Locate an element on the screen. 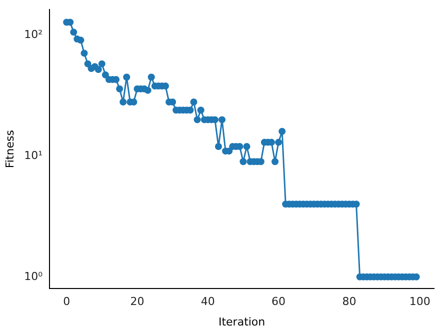  x-tick-label: 60 is located at coordinates (279, 301).